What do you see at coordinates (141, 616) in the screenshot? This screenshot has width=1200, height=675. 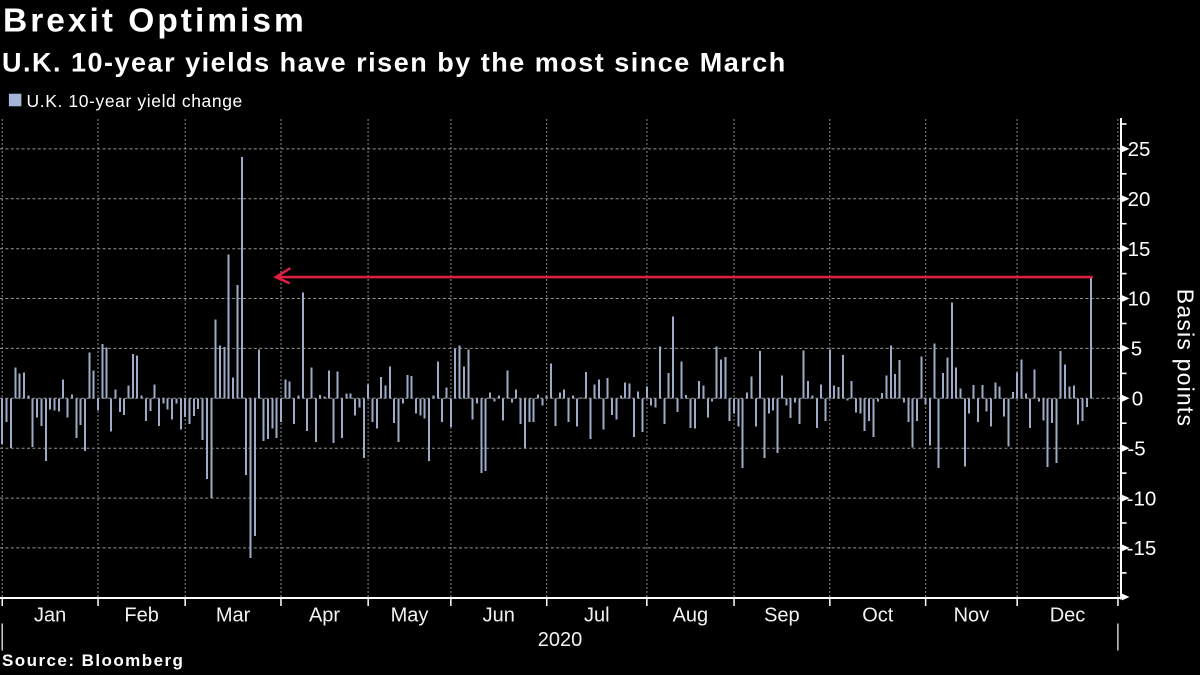 I see `svg-text: Feb` at bounding box center [141, 616].